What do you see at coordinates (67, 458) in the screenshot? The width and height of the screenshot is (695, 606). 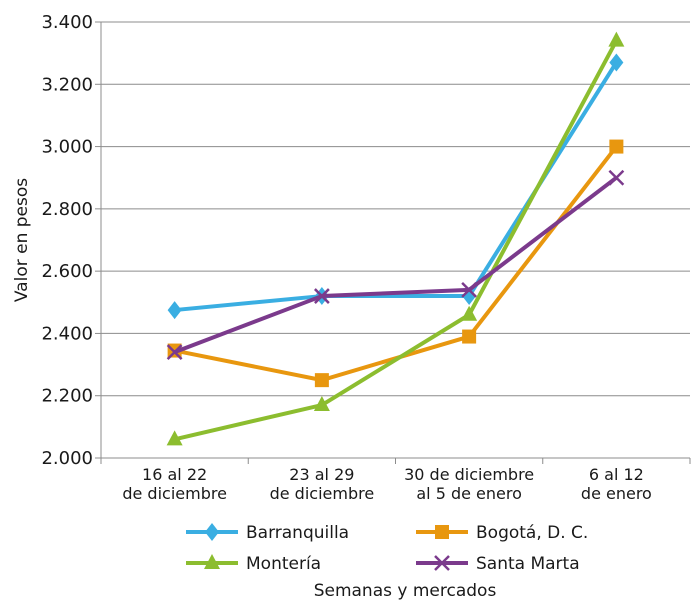 I see `y-tick-label: 2.000` at bounding box center [67, 458].